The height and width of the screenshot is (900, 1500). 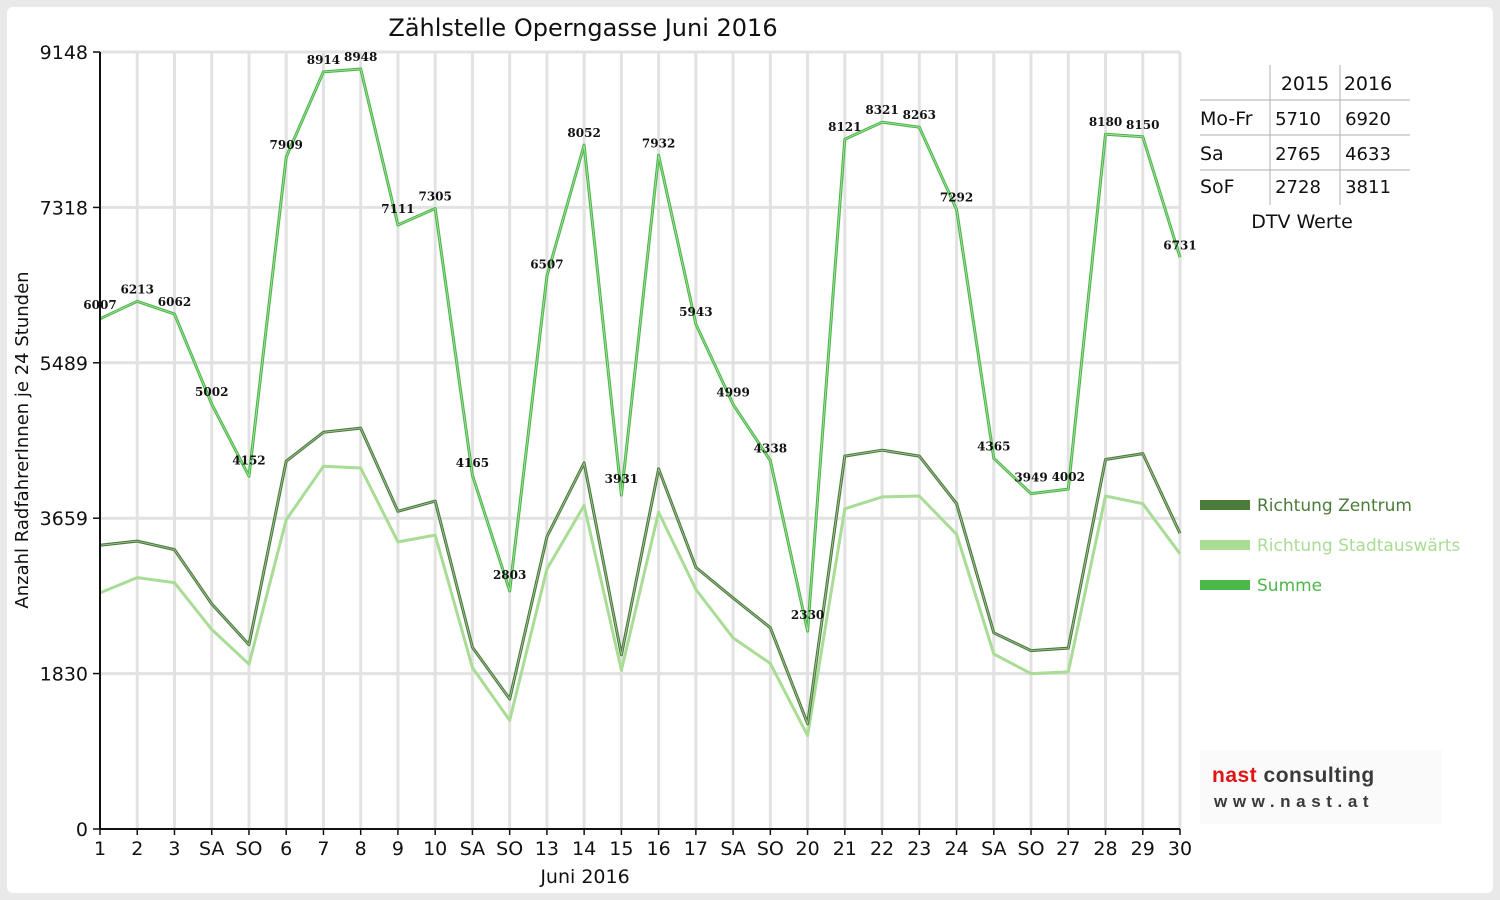 I want to click on y-tick-label: 7318, so click(x=64, y=208).